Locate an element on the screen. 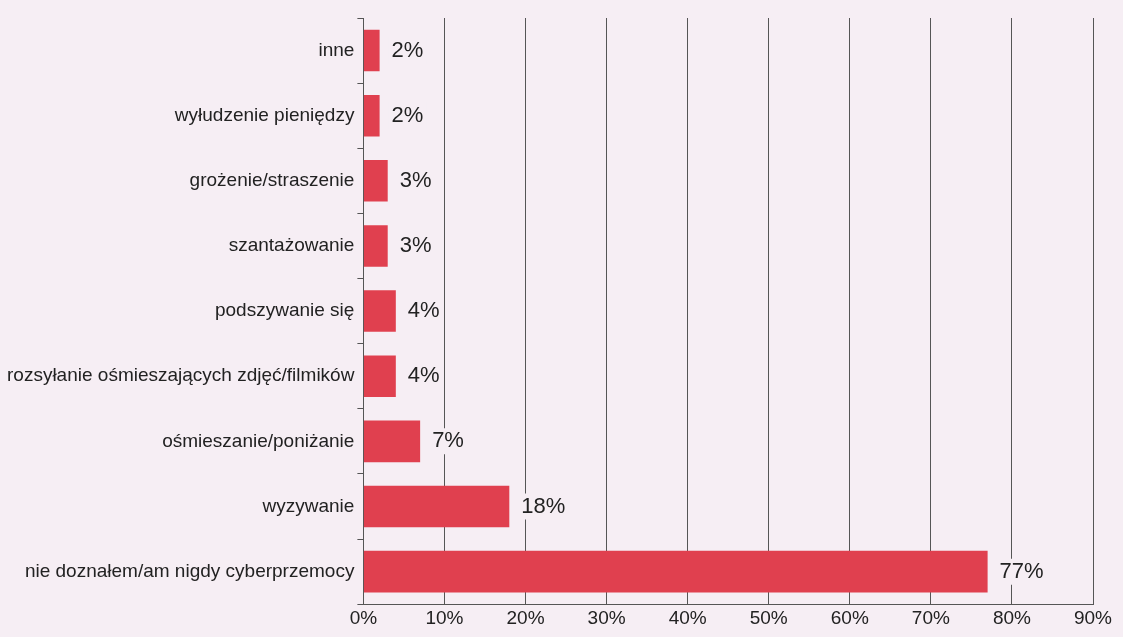 The width and height of the screenshot is (1123, 637). y-tick-label: wyzywanie is located at coordinates (308, 505).